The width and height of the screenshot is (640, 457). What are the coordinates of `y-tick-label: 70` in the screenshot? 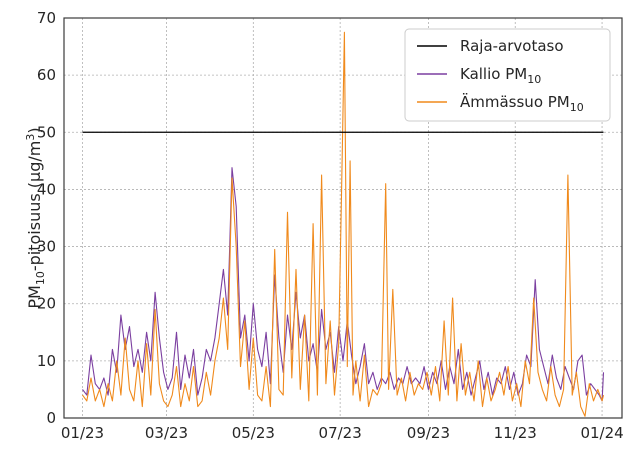 It's located at (46, 18).